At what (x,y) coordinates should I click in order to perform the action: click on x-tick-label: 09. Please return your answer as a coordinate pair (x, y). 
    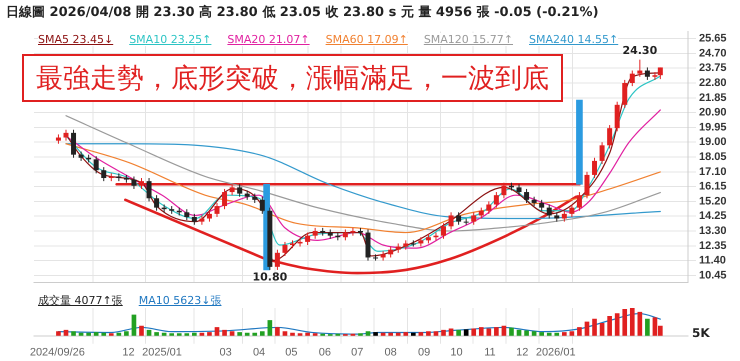
    Looking at the image, I should click on (424, 352).